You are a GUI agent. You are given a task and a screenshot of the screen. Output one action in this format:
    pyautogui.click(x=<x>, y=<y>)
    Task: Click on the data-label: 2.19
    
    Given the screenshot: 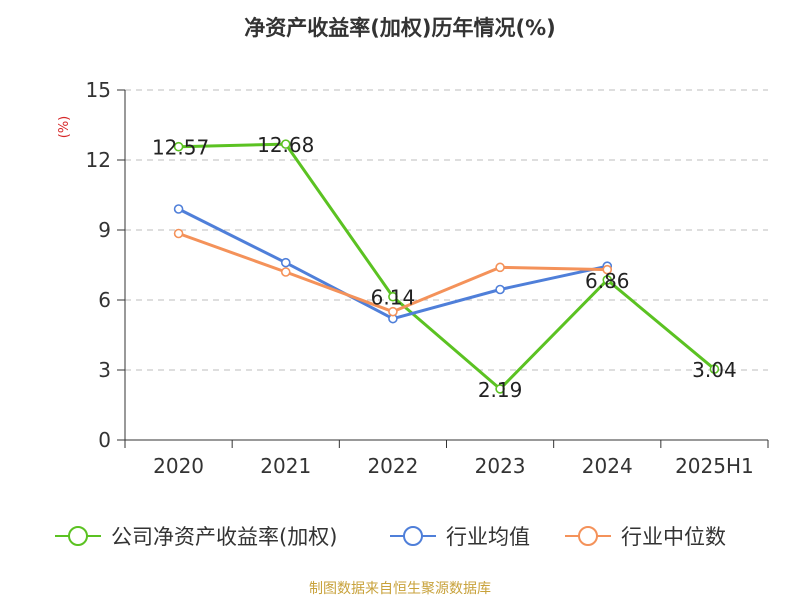 What is the action you would take?
    pyautogui.click(x=500, y=390)
    